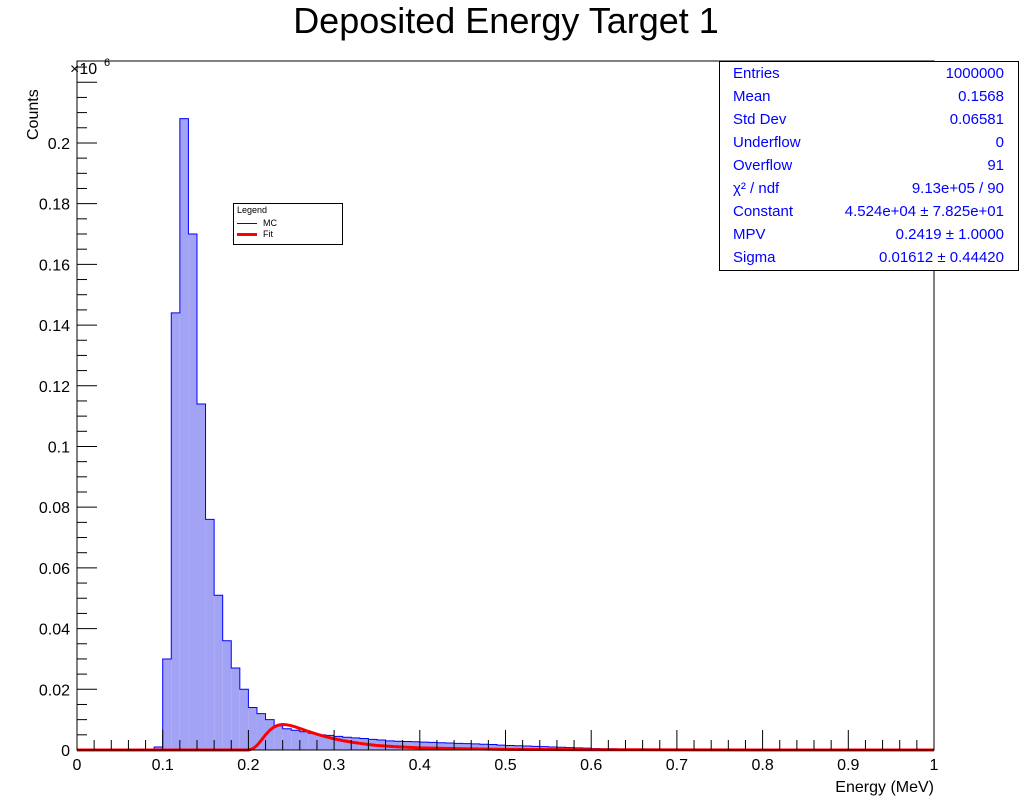 The image size is (1024, 804). What do you see at coordinates (247, 223) in the screenshot?
I see `legend-swatch-mc` at bounding box center [247, 223].